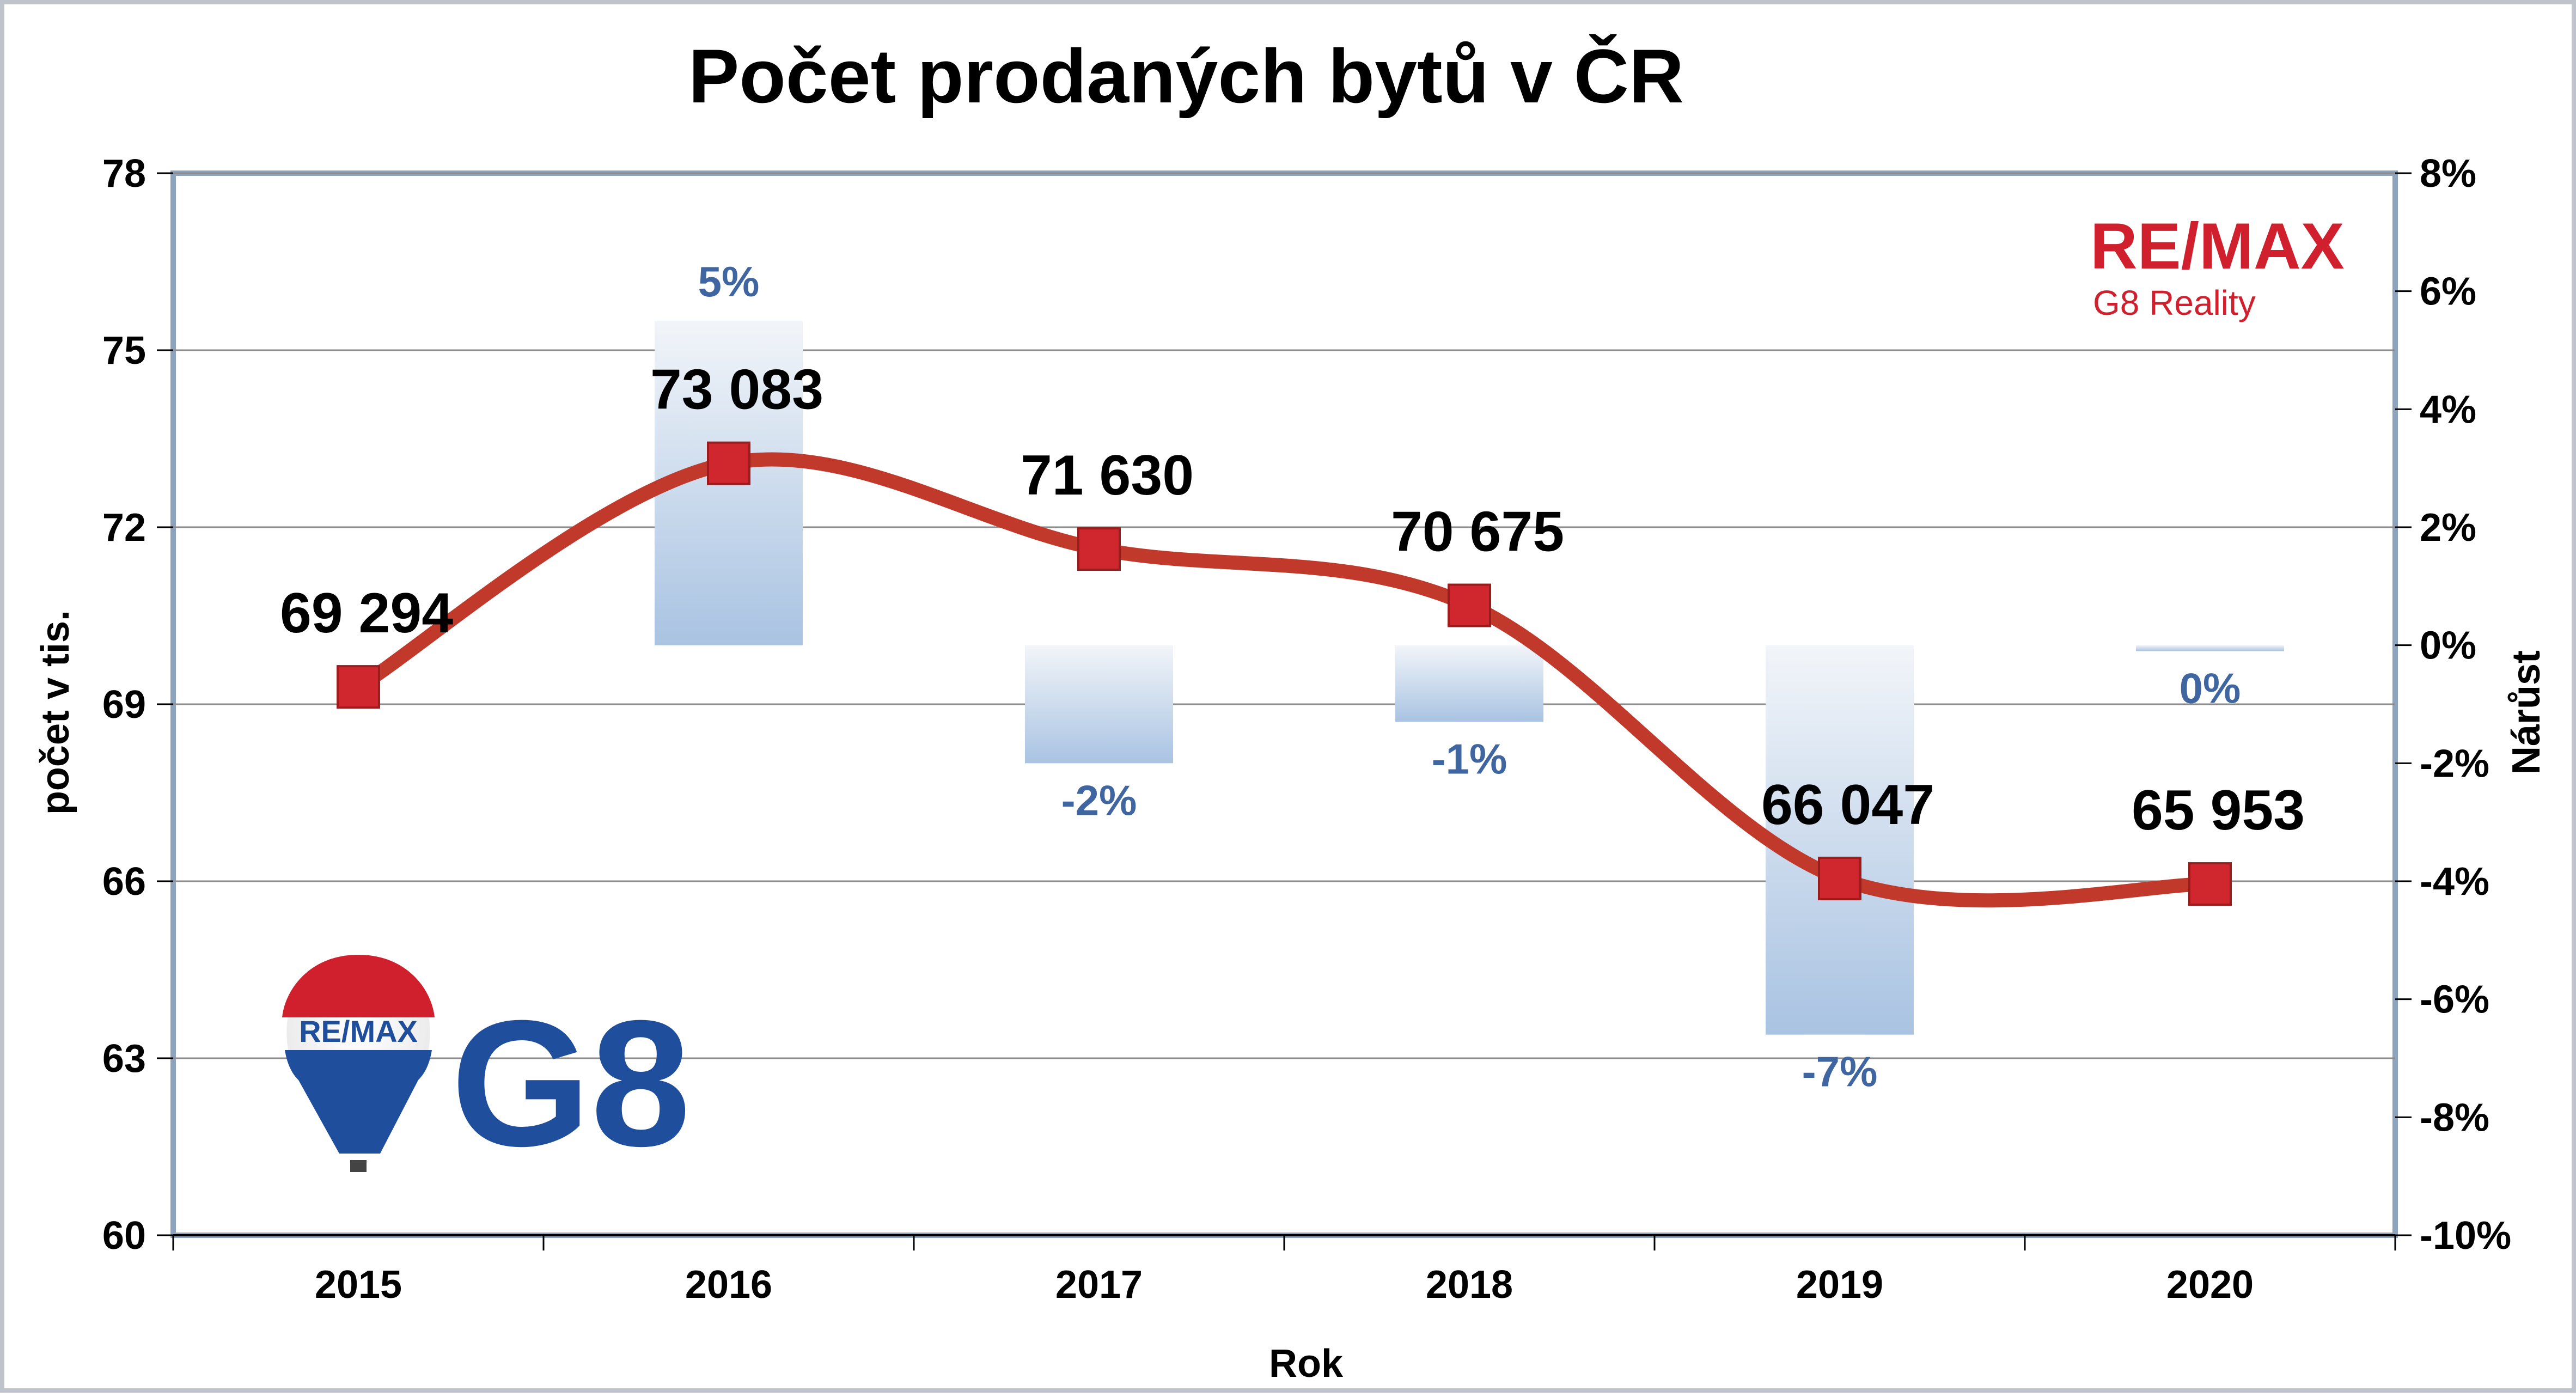  What do you see at coordinates (2448, 174) in the screenshot?
I see `y2-tick-label: 8%` at bounding box center [2448, 174].